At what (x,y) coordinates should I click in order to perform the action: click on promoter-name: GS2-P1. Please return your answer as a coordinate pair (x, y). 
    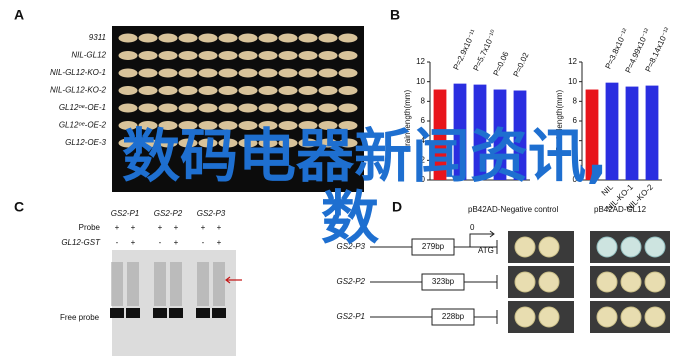
    Looking at the image, I should click on (351, 316).